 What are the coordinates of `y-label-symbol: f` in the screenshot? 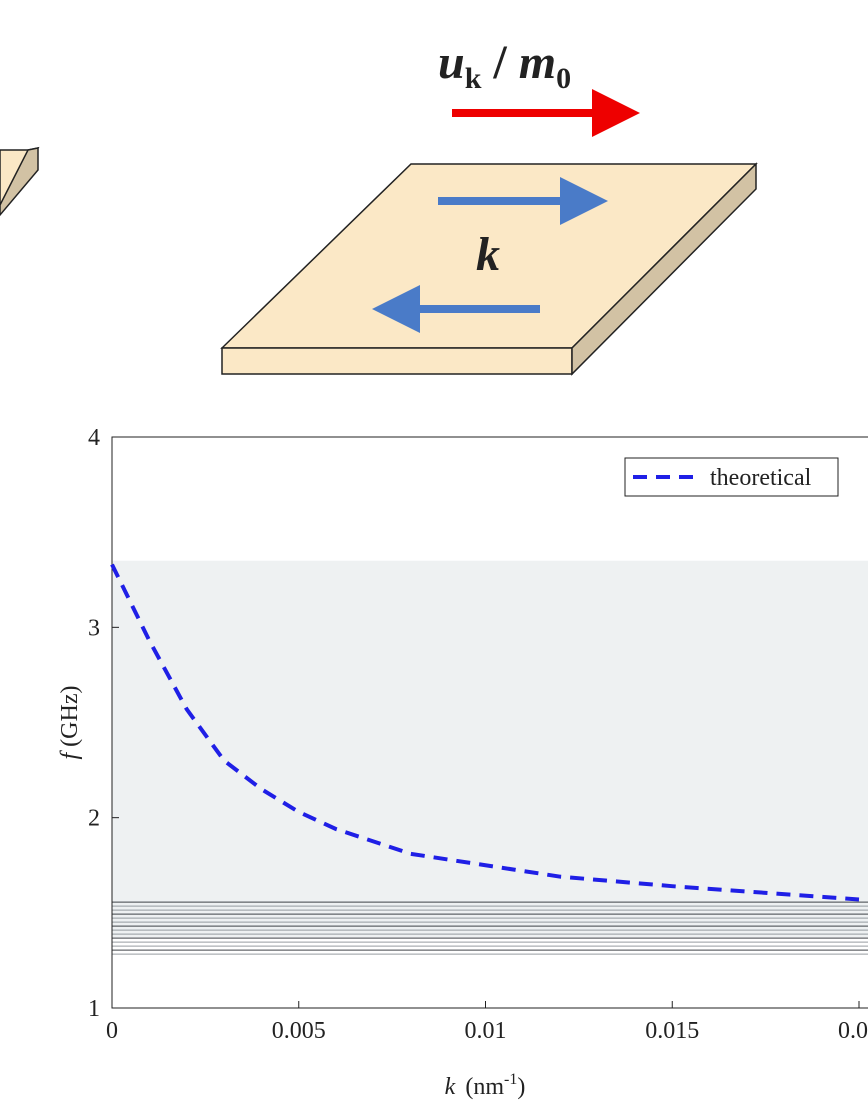 It's located at (70, 754).